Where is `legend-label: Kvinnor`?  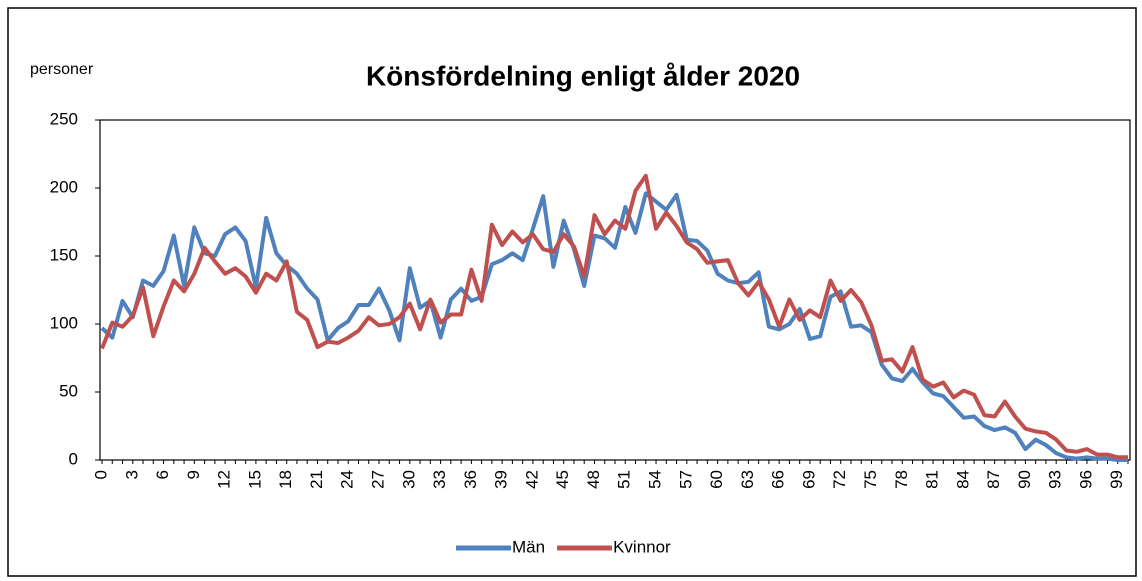
legend-label: Kvinnor is located at coordinates (642, 546).